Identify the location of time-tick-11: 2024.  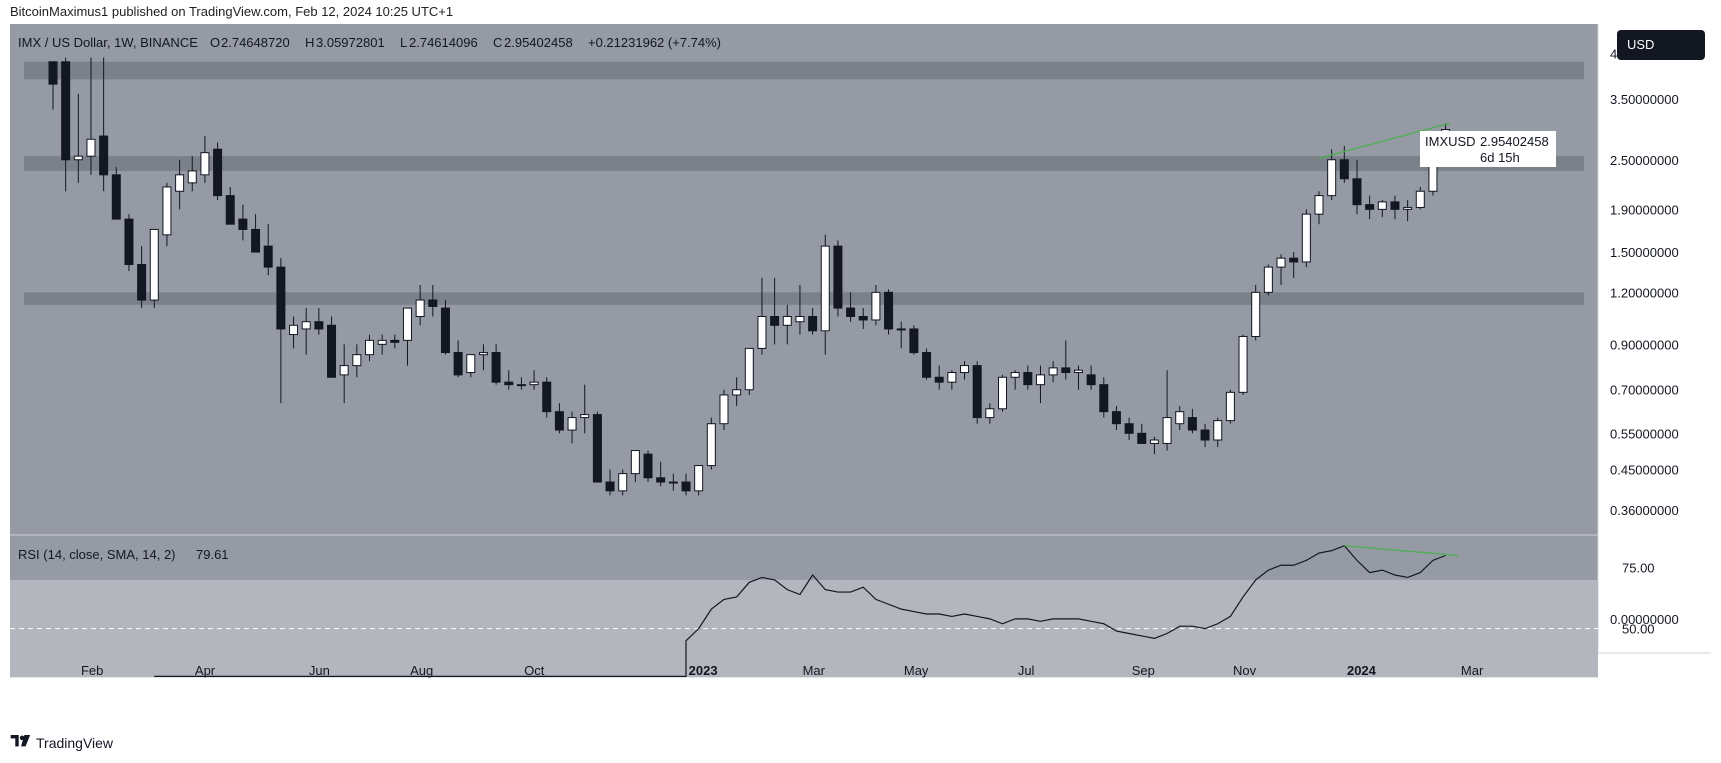
(1362, 670).